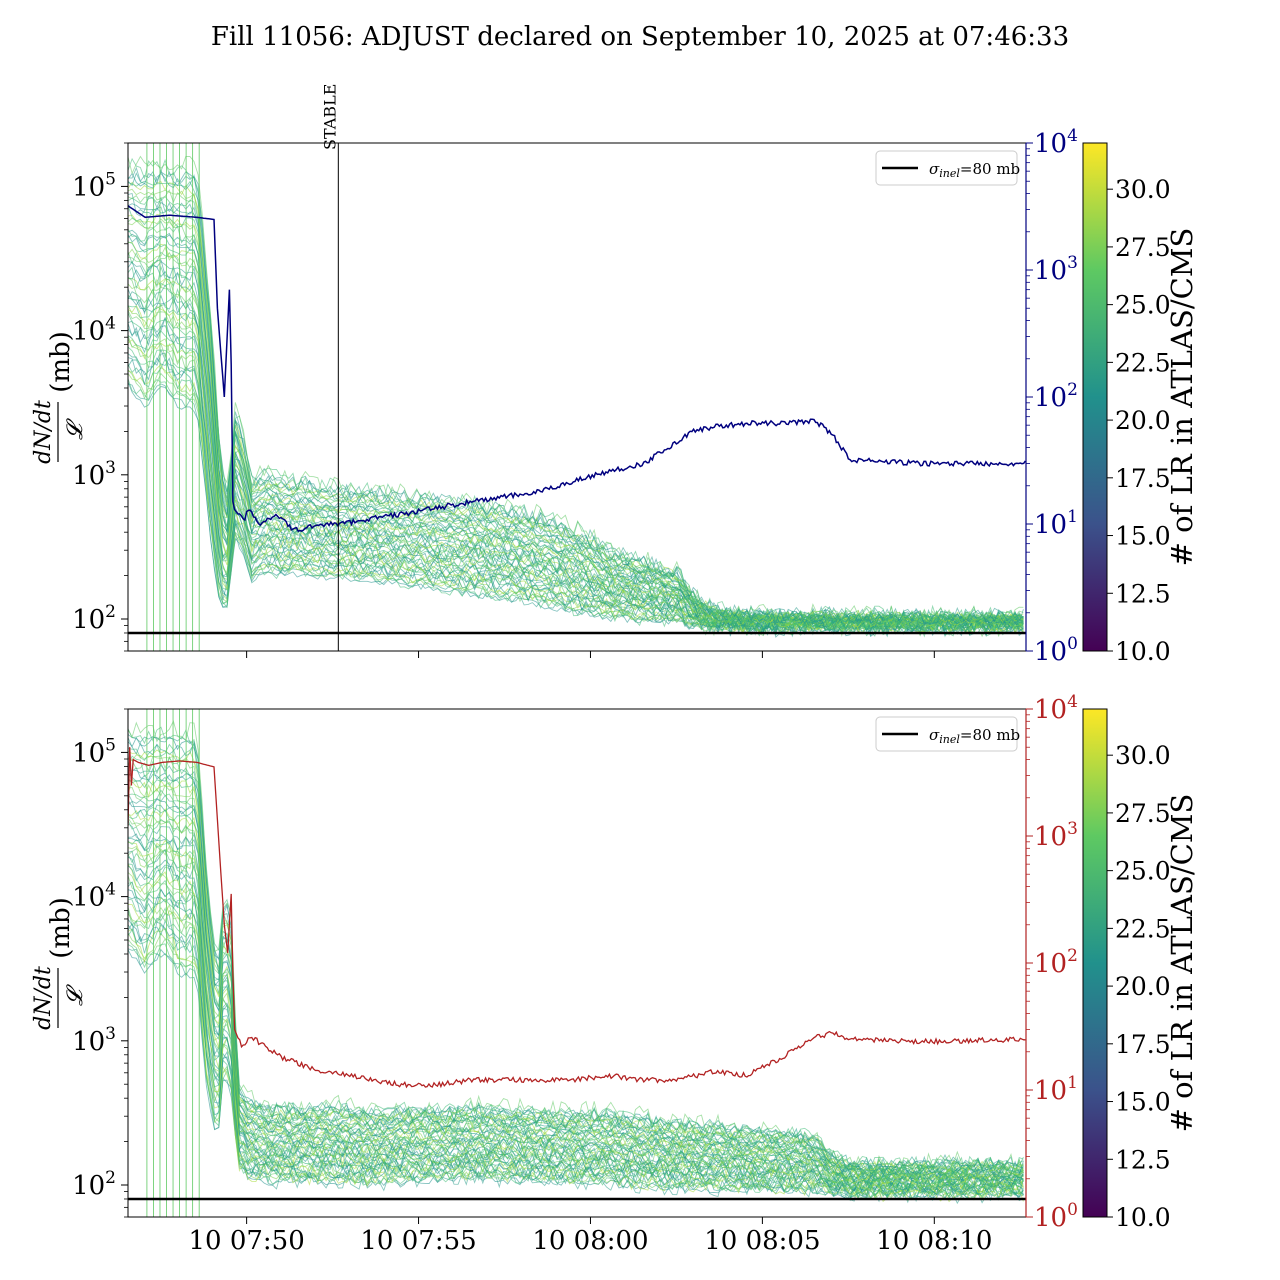 The width and height of the screenshot is (1280, 1280). What do you see at coordinates (1143, 651) in the screenshot?
I see `colorbar-tick-label: 10.0` at bounding box center [1143, 651].